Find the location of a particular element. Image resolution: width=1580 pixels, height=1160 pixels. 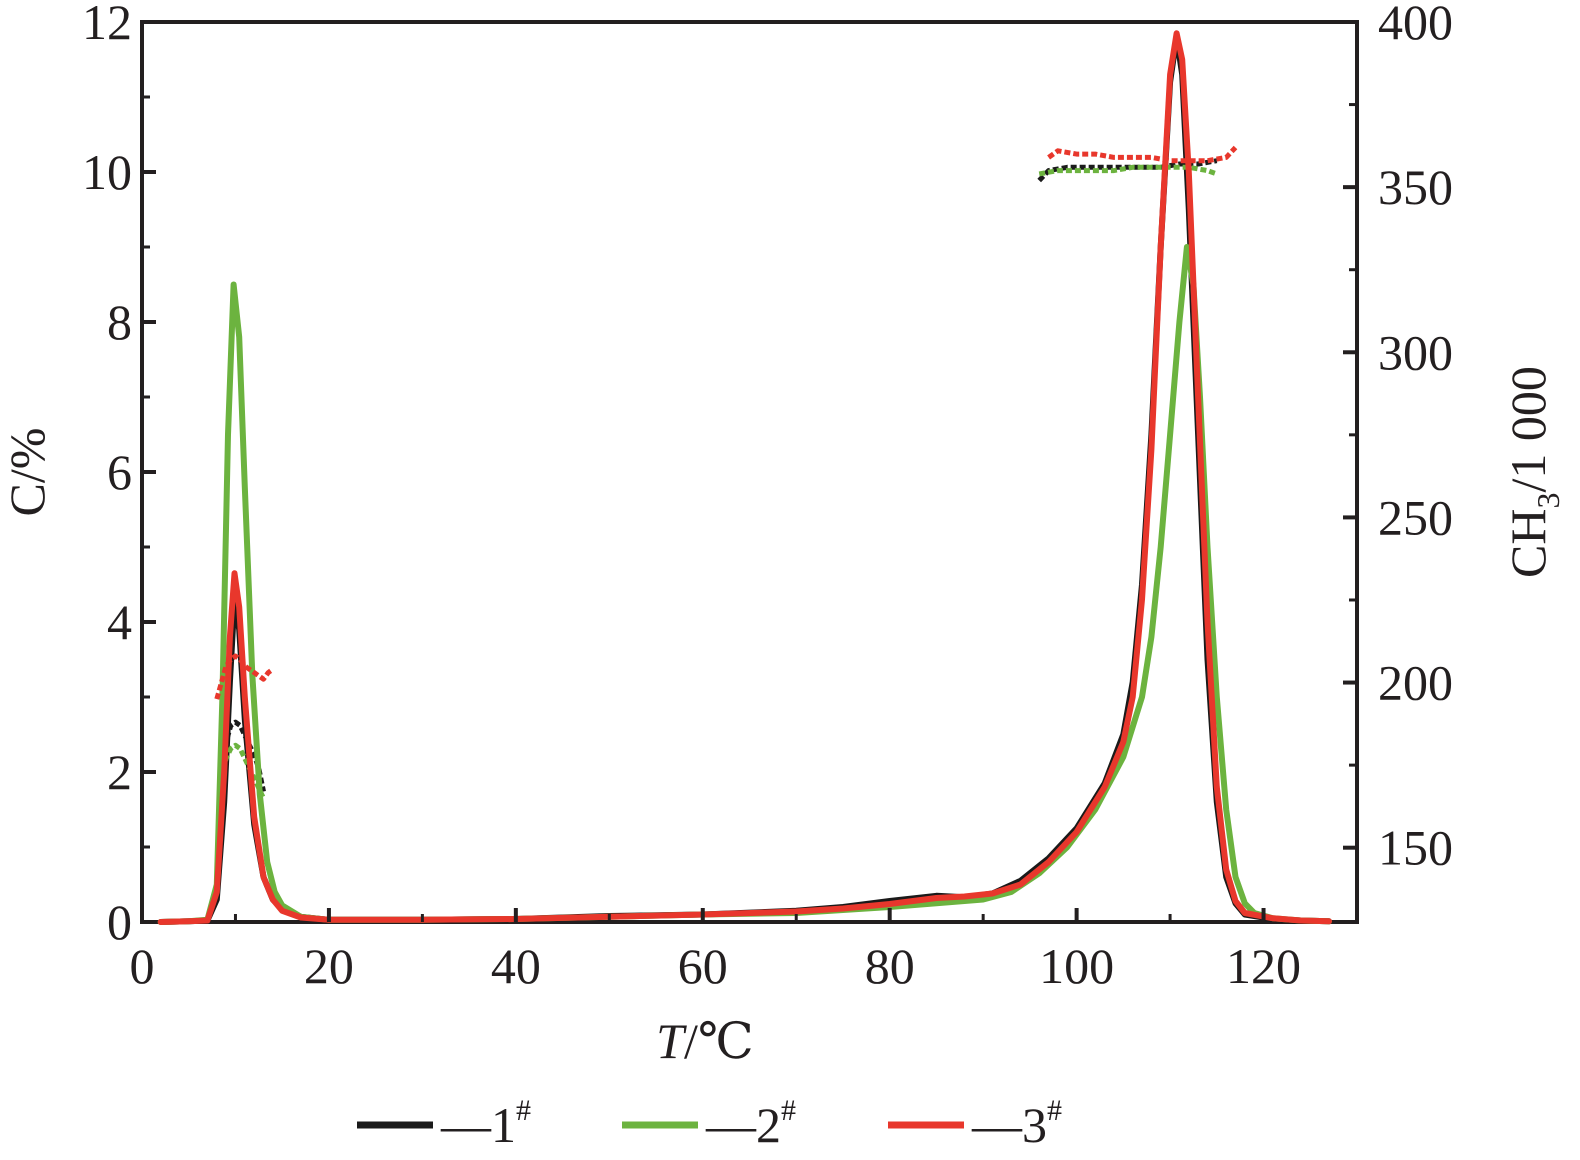

legend: —1# —2# —3# is located at coordinates (709, 1123).